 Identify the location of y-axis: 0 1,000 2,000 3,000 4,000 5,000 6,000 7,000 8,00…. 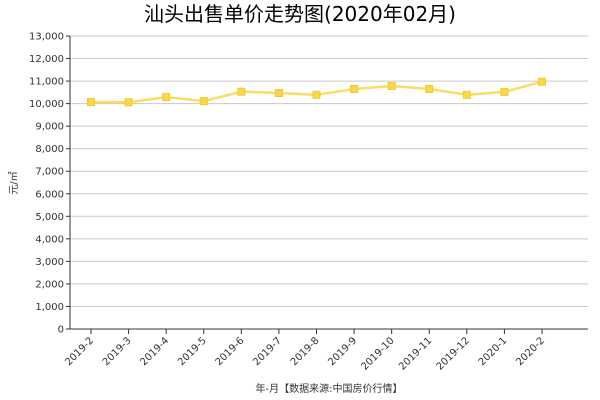
(50, 184).